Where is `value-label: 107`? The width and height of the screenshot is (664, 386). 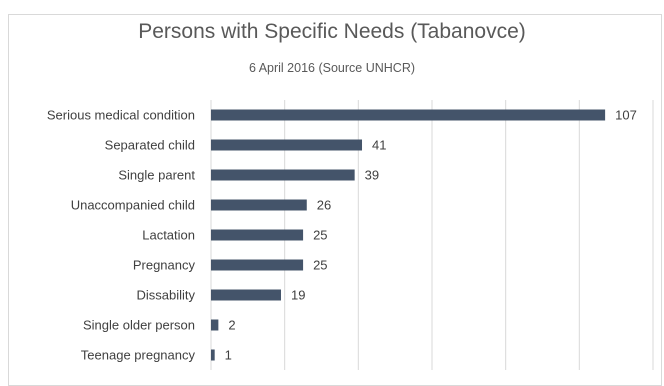
value-label: 107 is located at coordinates (626, 115).